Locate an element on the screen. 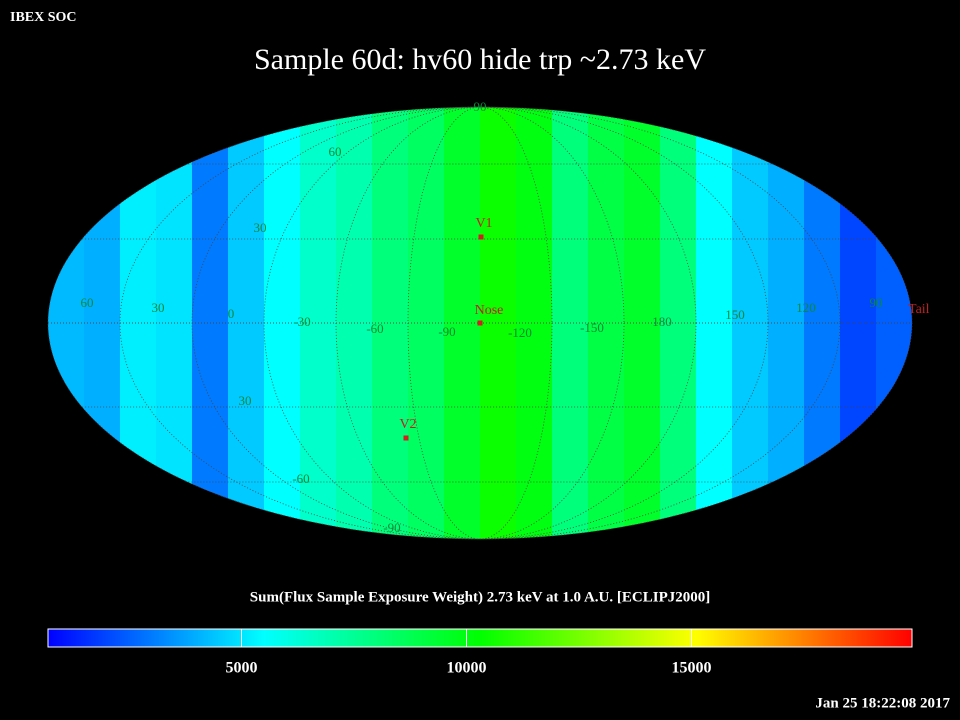  grid-label: -150 is located at coordinates (592, 327).